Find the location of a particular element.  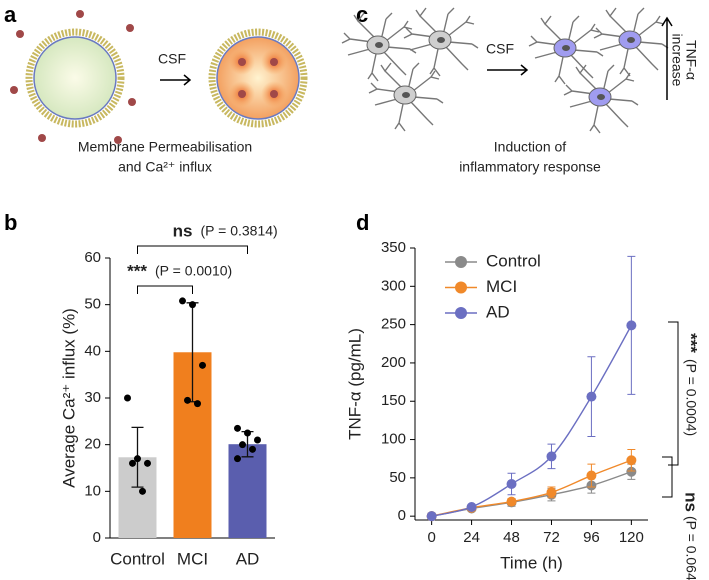

y-tick-label: 40 is located at coordinates (92, 350).